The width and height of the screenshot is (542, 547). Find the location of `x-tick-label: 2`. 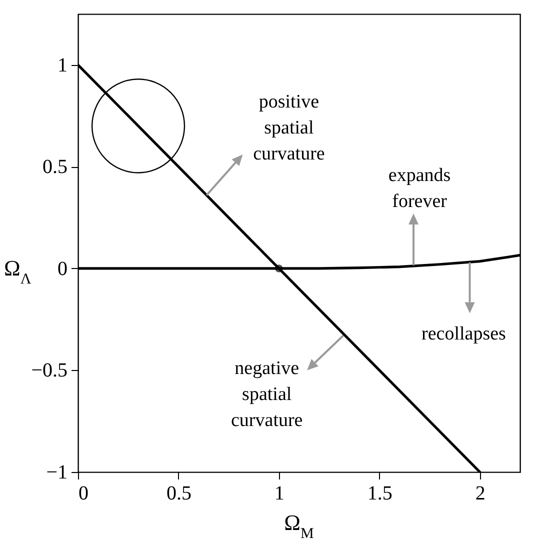

x-tick-label: 2 is located at coordinates (480, 493).